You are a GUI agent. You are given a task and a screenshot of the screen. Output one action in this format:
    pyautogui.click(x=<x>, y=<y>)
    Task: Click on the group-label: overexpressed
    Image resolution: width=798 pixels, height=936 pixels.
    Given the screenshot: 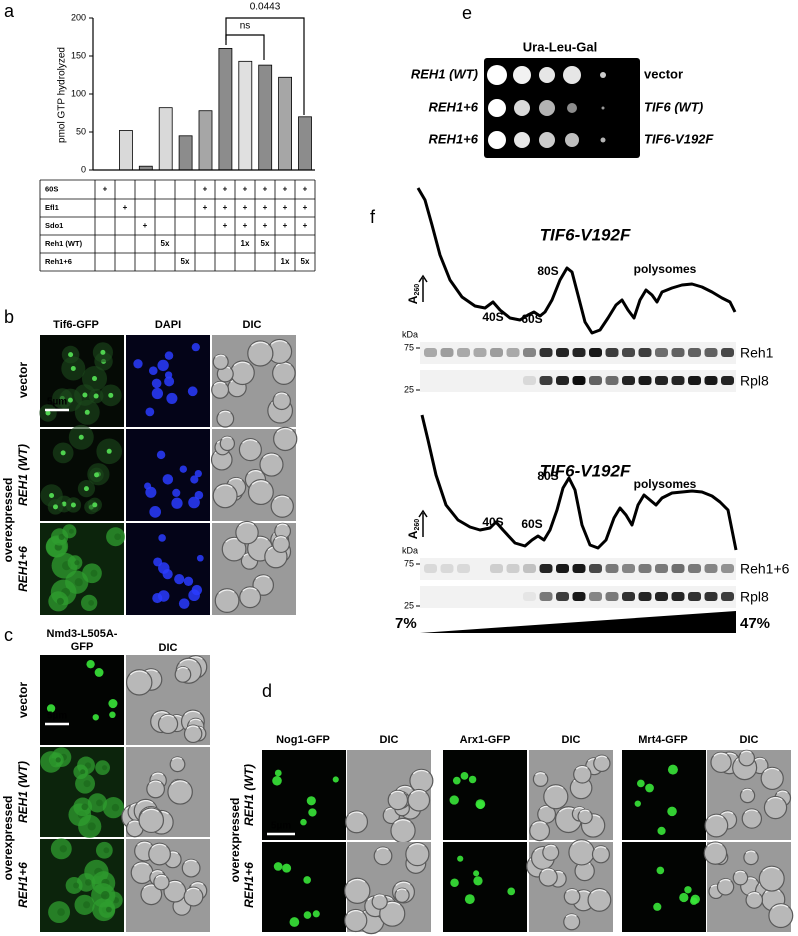 What is the action you would take?
    pyautogui.click(x=235, y=840)
    